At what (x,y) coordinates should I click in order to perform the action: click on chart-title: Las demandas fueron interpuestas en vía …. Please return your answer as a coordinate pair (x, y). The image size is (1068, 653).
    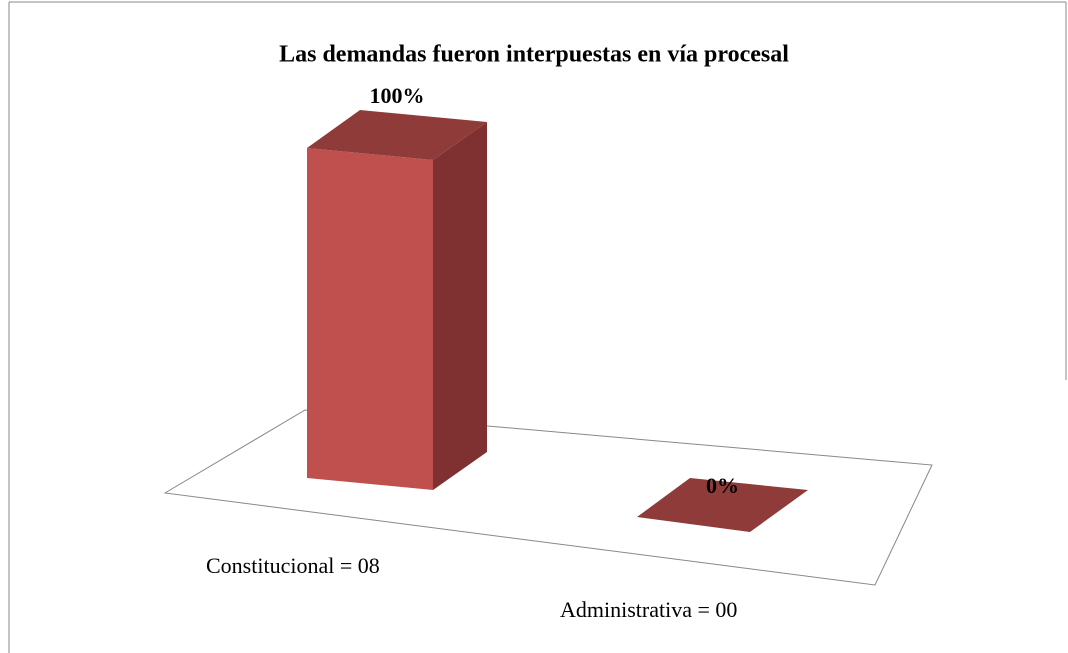
    Looking at the image, I should click on (534, 55).